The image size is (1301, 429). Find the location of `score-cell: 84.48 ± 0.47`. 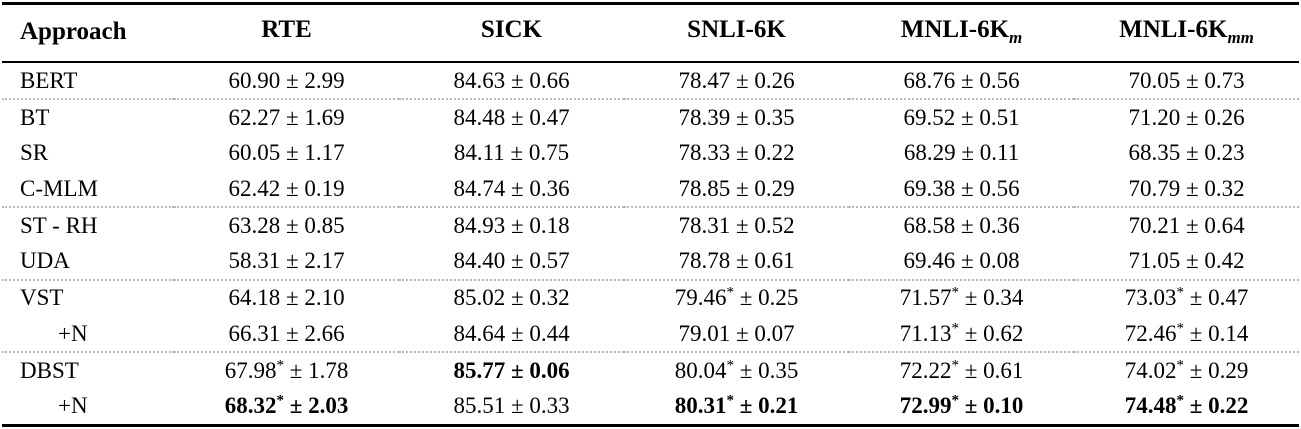

score-cell: 84.48 ± 0.47 is located at coordinates (511, 117).